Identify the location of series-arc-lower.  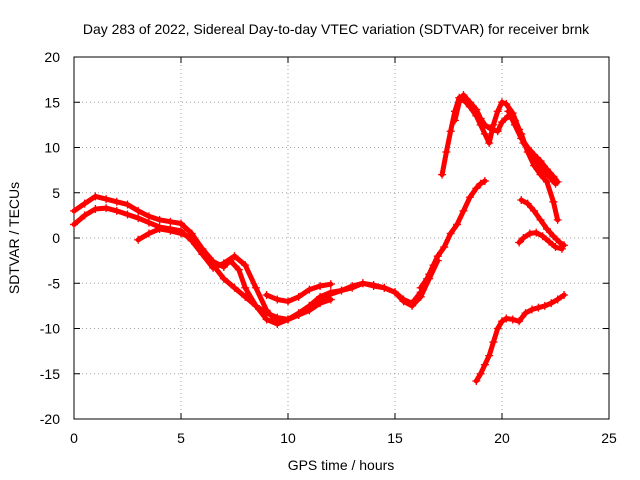
(234, 274).